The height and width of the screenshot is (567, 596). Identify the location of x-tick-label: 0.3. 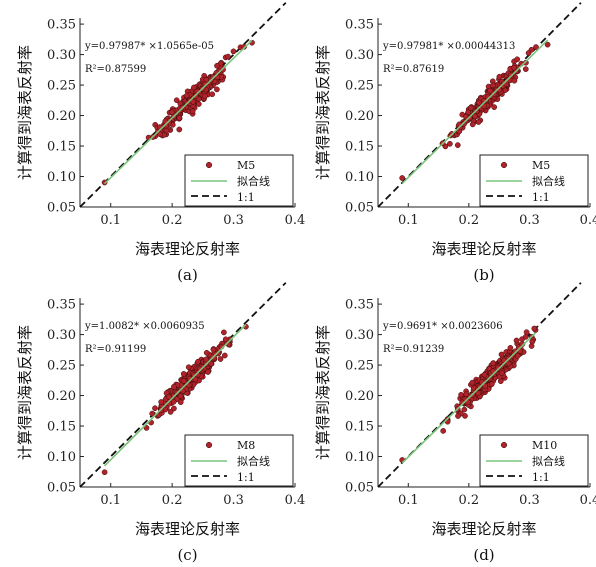
(233, 220).